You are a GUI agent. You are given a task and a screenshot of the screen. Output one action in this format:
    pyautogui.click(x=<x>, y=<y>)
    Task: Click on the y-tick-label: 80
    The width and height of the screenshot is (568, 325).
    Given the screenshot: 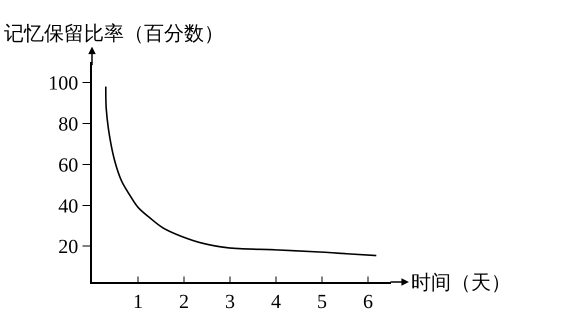 What is the action you would take?
    pyautogui.click(x=68, y=124)
    